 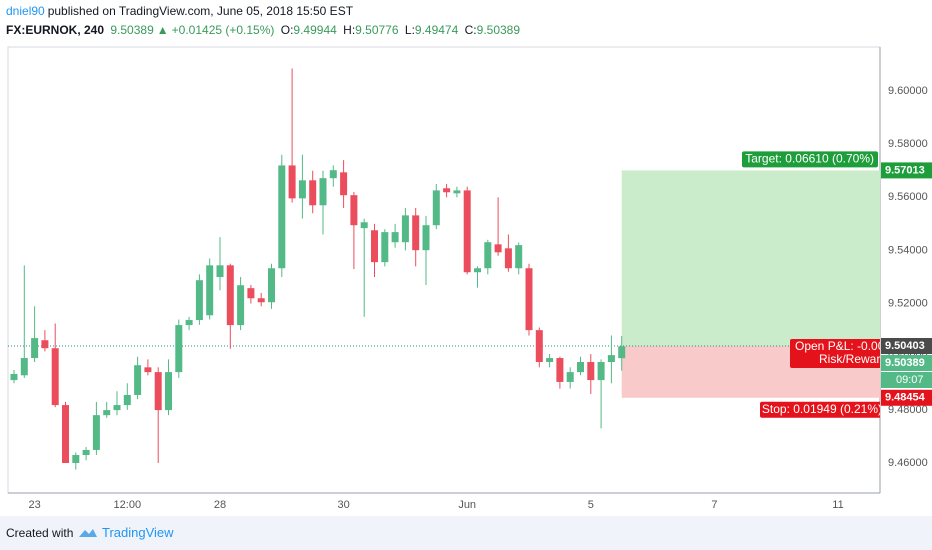 What do you see at coordinates (714, 505) in the screenshot?
I see `x-tick-label: 7` at bounding box center [714, 505].